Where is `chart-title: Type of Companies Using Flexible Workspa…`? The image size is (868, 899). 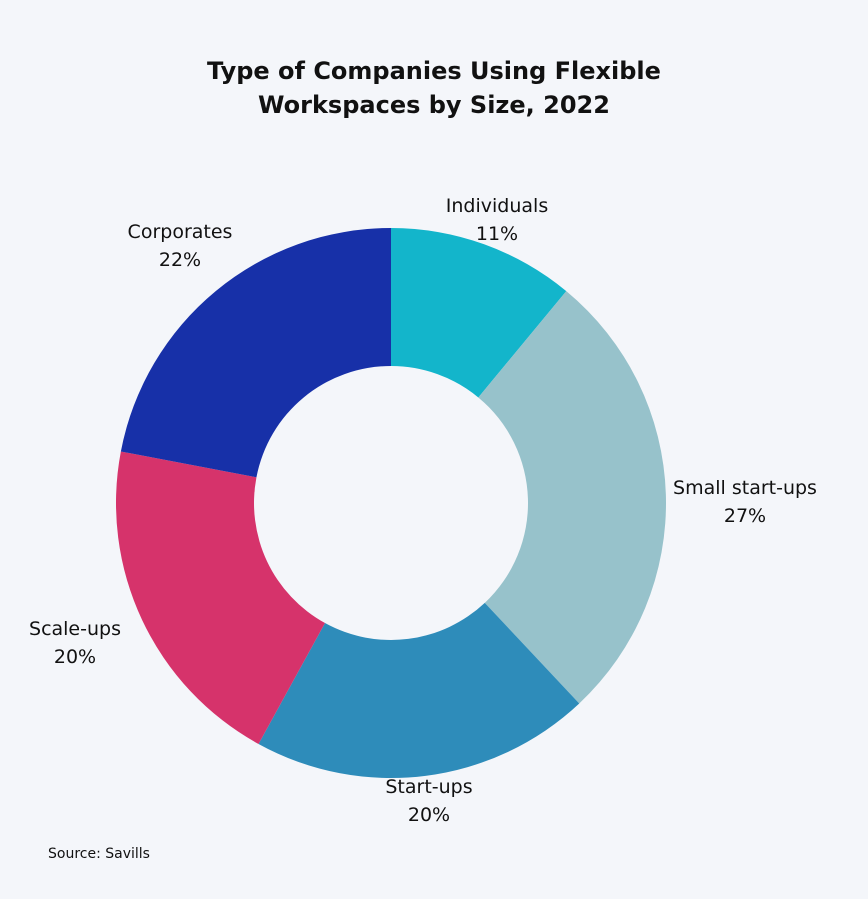
chart-title: Type of Companies Using Flexible Workspa… is located at coordinates (434, 88).